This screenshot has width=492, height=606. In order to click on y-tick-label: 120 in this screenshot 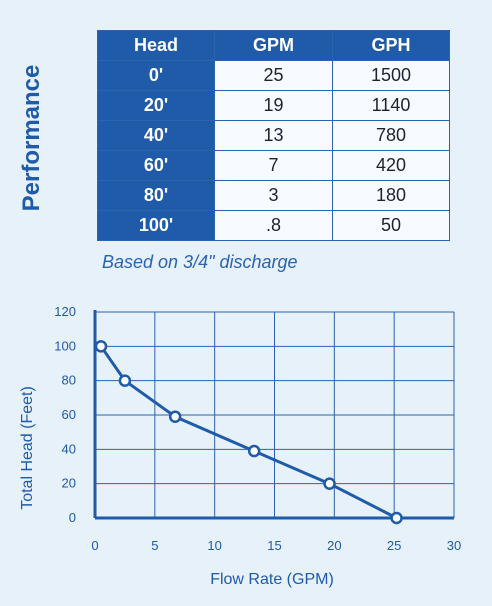, I will do `click(65, 311)`.